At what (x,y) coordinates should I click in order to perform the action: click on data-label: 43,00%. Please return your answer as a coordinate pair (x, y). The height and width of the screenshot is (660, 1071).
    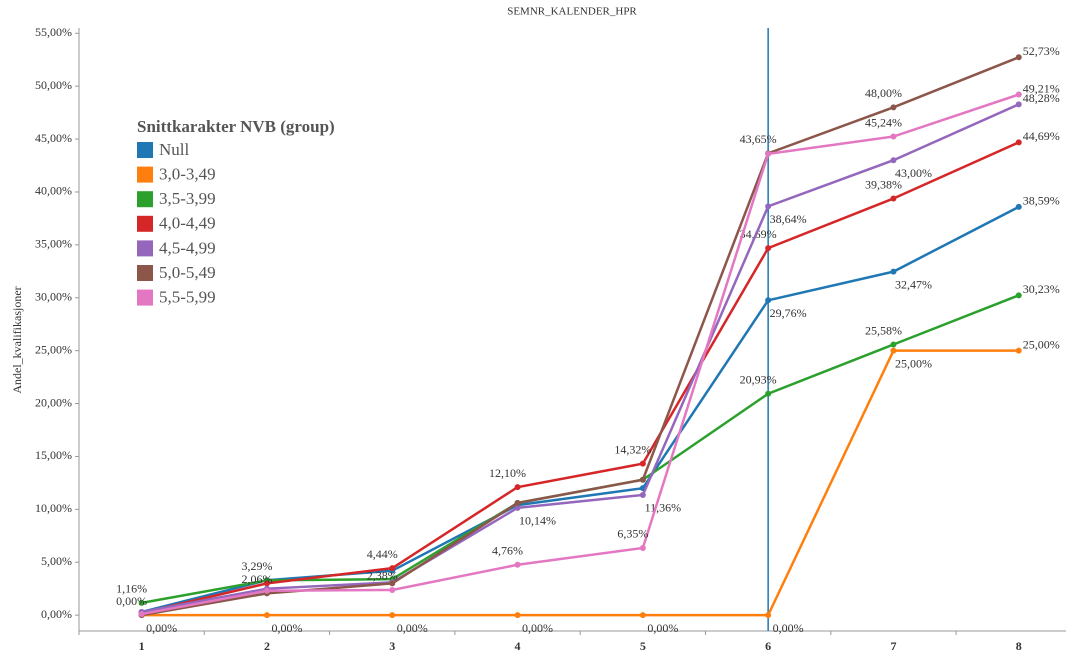
    Looking at the image, I should click on (913, 173).